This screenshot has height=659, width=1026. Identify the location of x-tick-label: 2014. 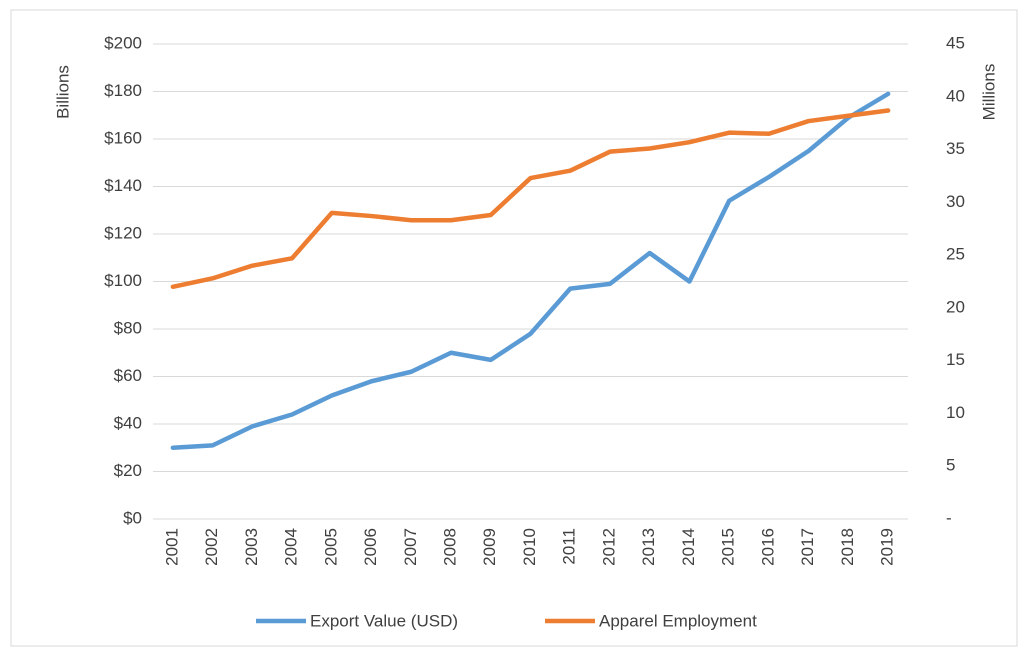
(688, 547).